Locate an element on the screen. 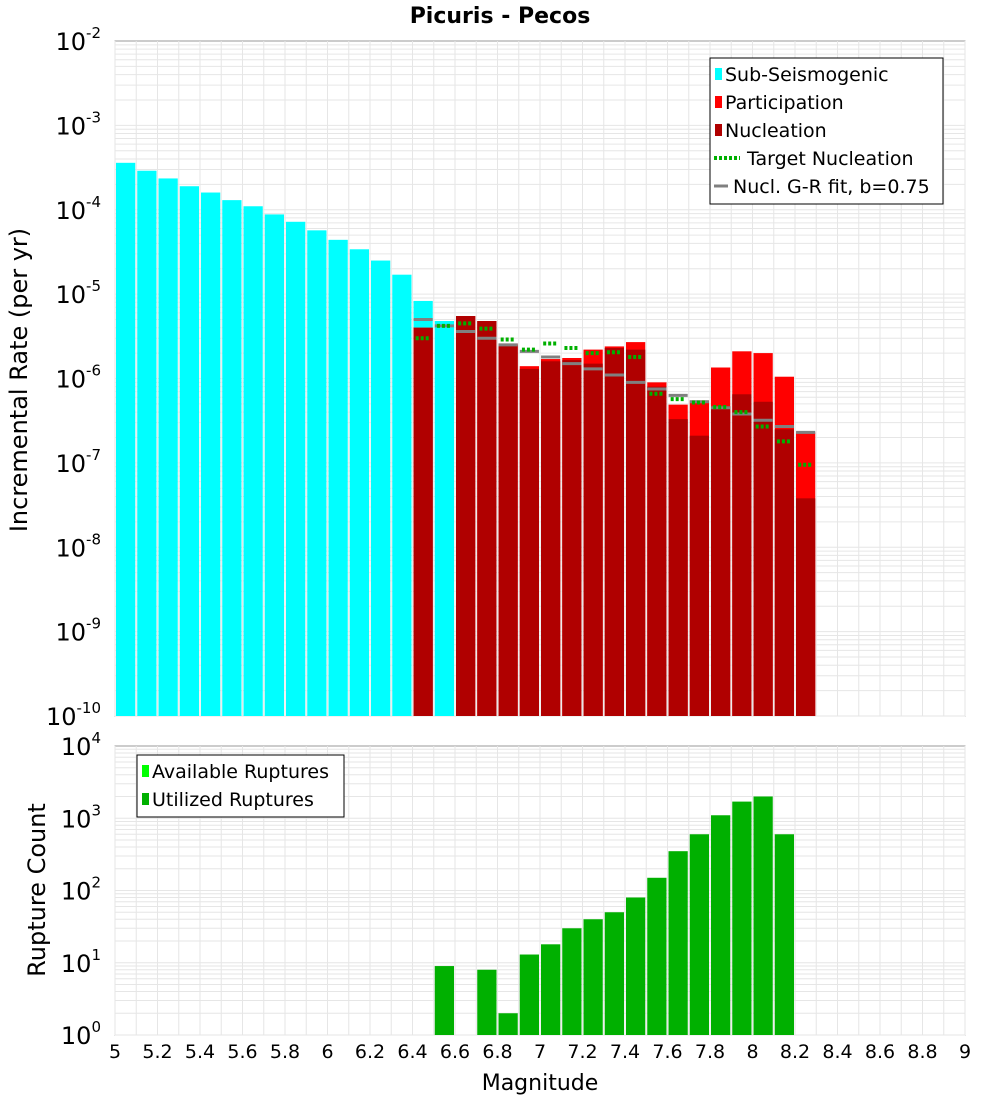 Image resolution: width=1000 pixels, height=1104 pixels. y-tick-label: 10⁻² is located at coordinates (78, 40).